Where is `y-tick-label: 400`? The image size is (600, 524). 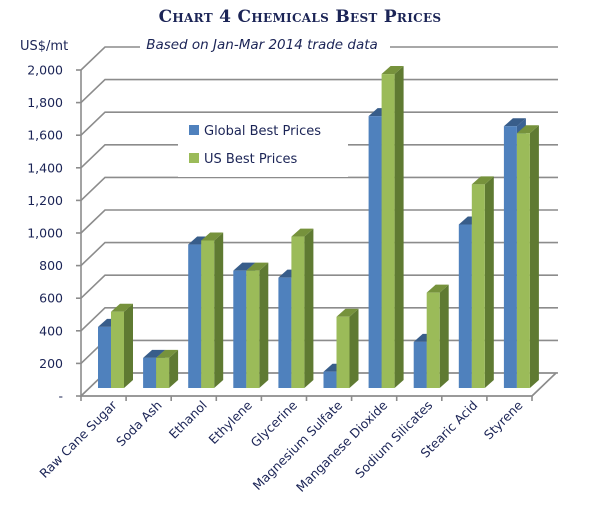
y-tick-label: 400 is located at coordinates (51, 330).